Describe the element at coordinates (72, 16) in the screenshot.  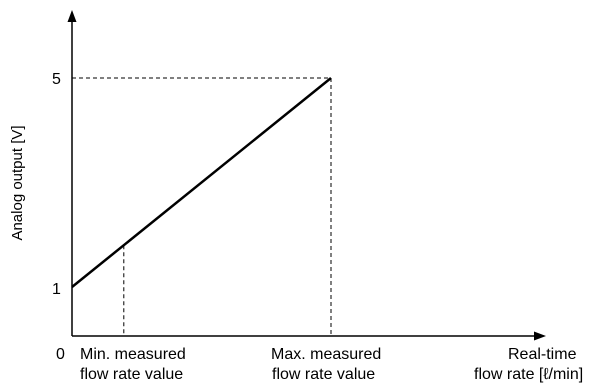
I see `y-axis-arrow-icon` at that location.